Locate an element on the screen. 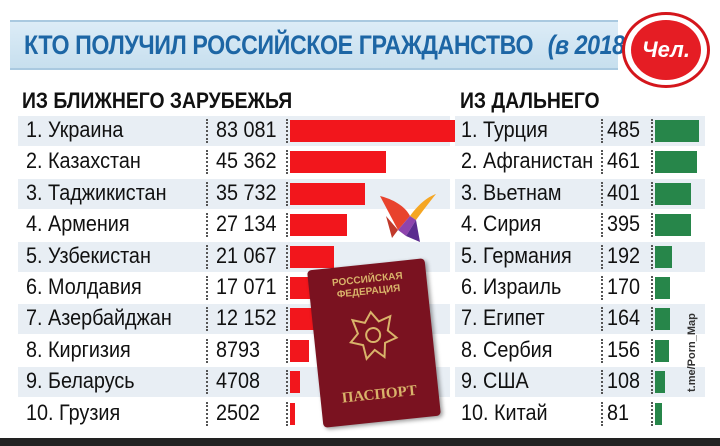 This screenshot has width=720, height=446. near-value-label: 45 362 is located at coordinates (246, 161).